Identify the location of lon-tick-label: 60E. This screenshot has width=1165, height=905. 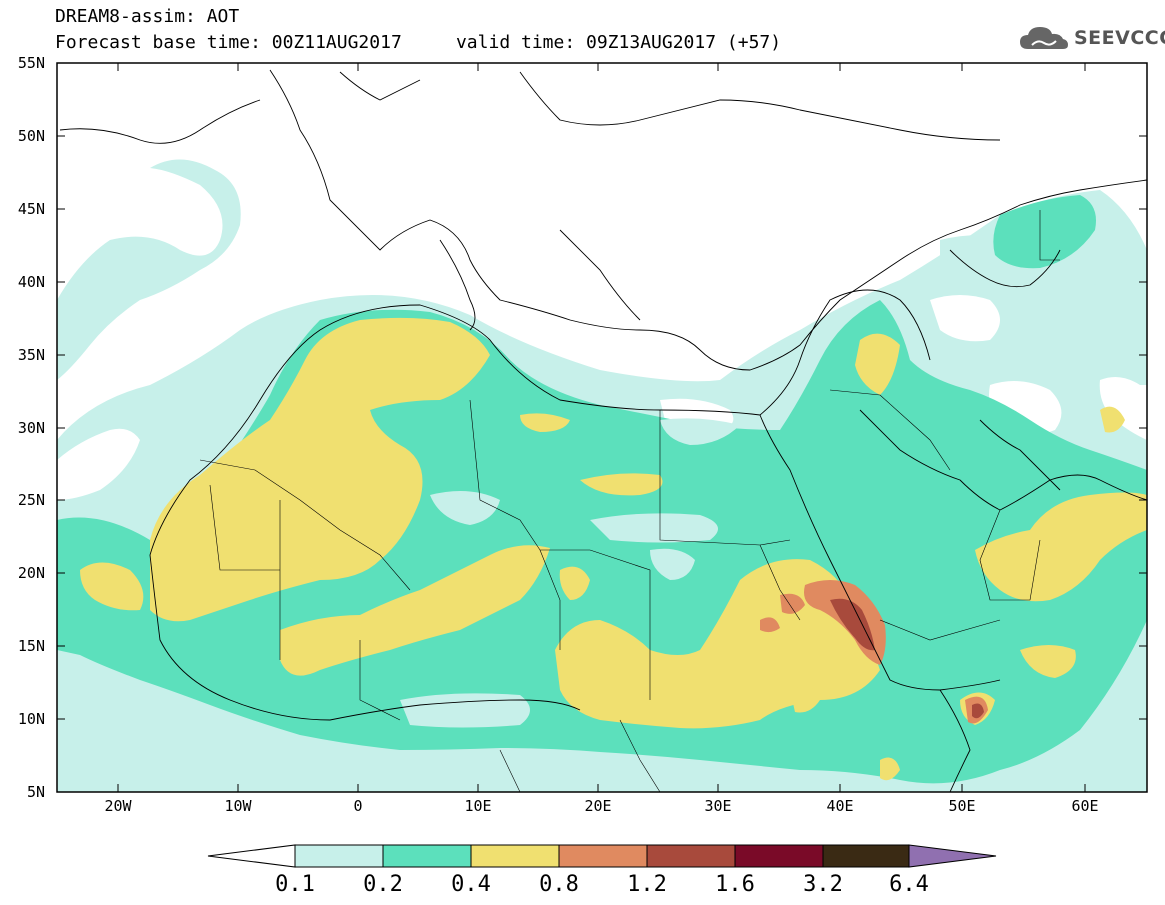
(1084, 806).